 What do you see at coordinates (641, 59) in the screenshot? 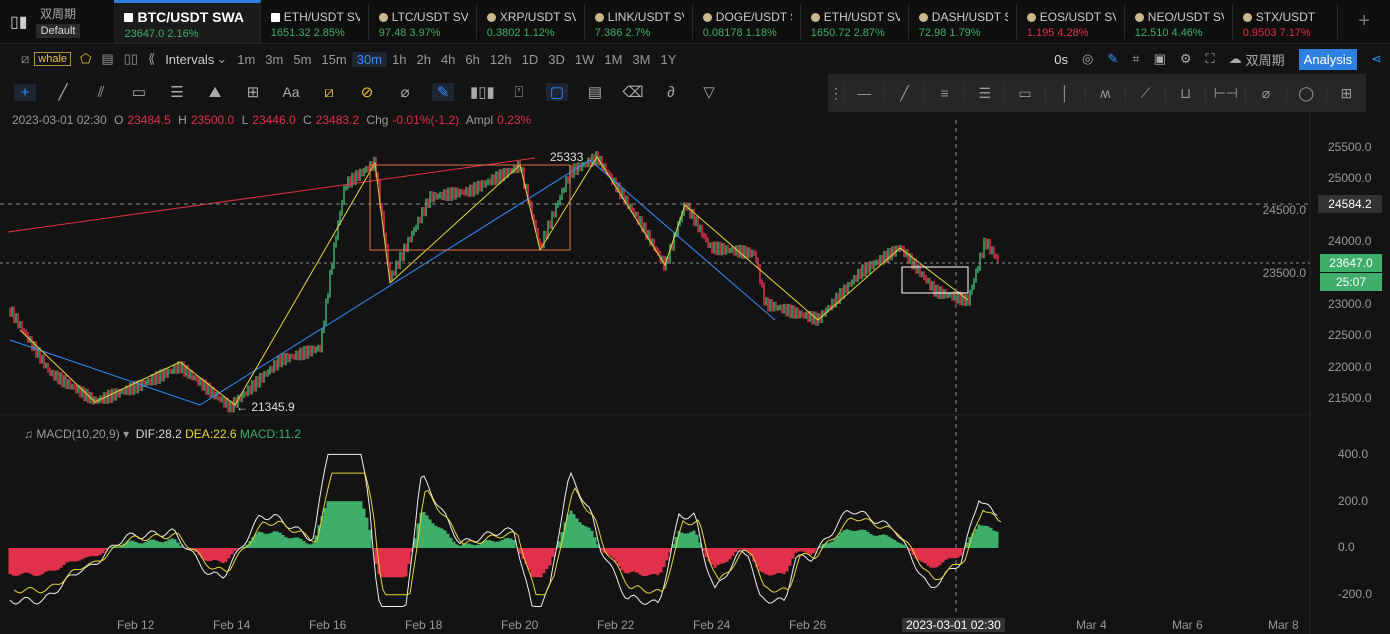
I see `interval-3M: 3M` at bounding box center [641, 59].